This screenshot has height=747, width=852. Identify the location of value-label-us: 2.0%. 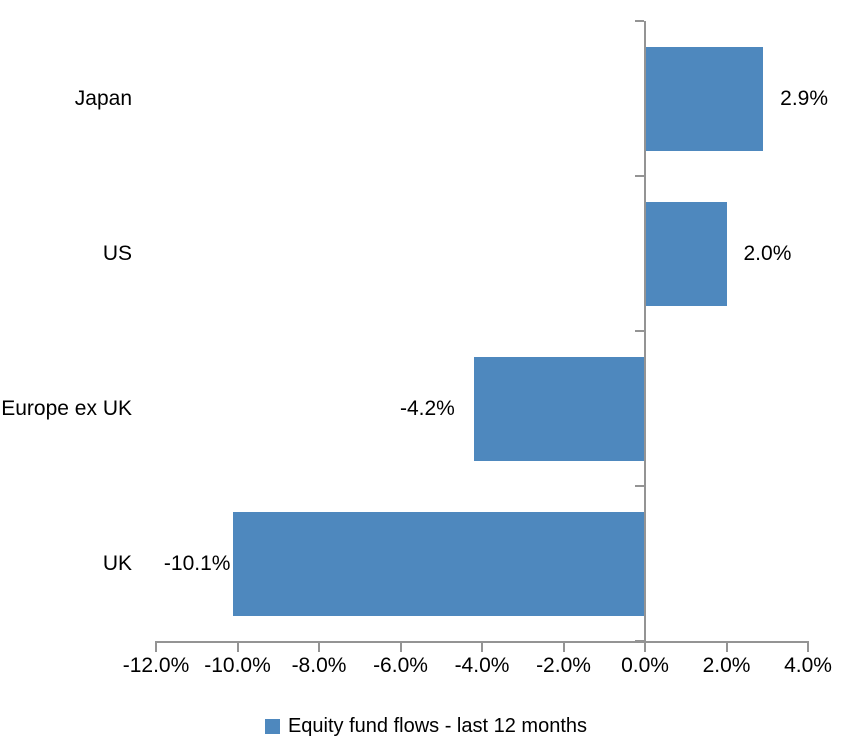
(767, 253).